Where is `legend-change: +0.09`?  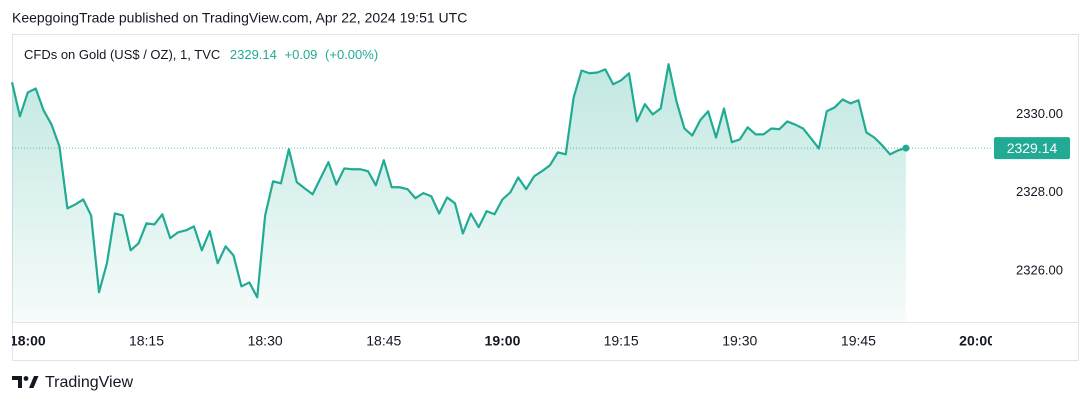
legend-change: +0.09 is located at coordinates (301, 54).